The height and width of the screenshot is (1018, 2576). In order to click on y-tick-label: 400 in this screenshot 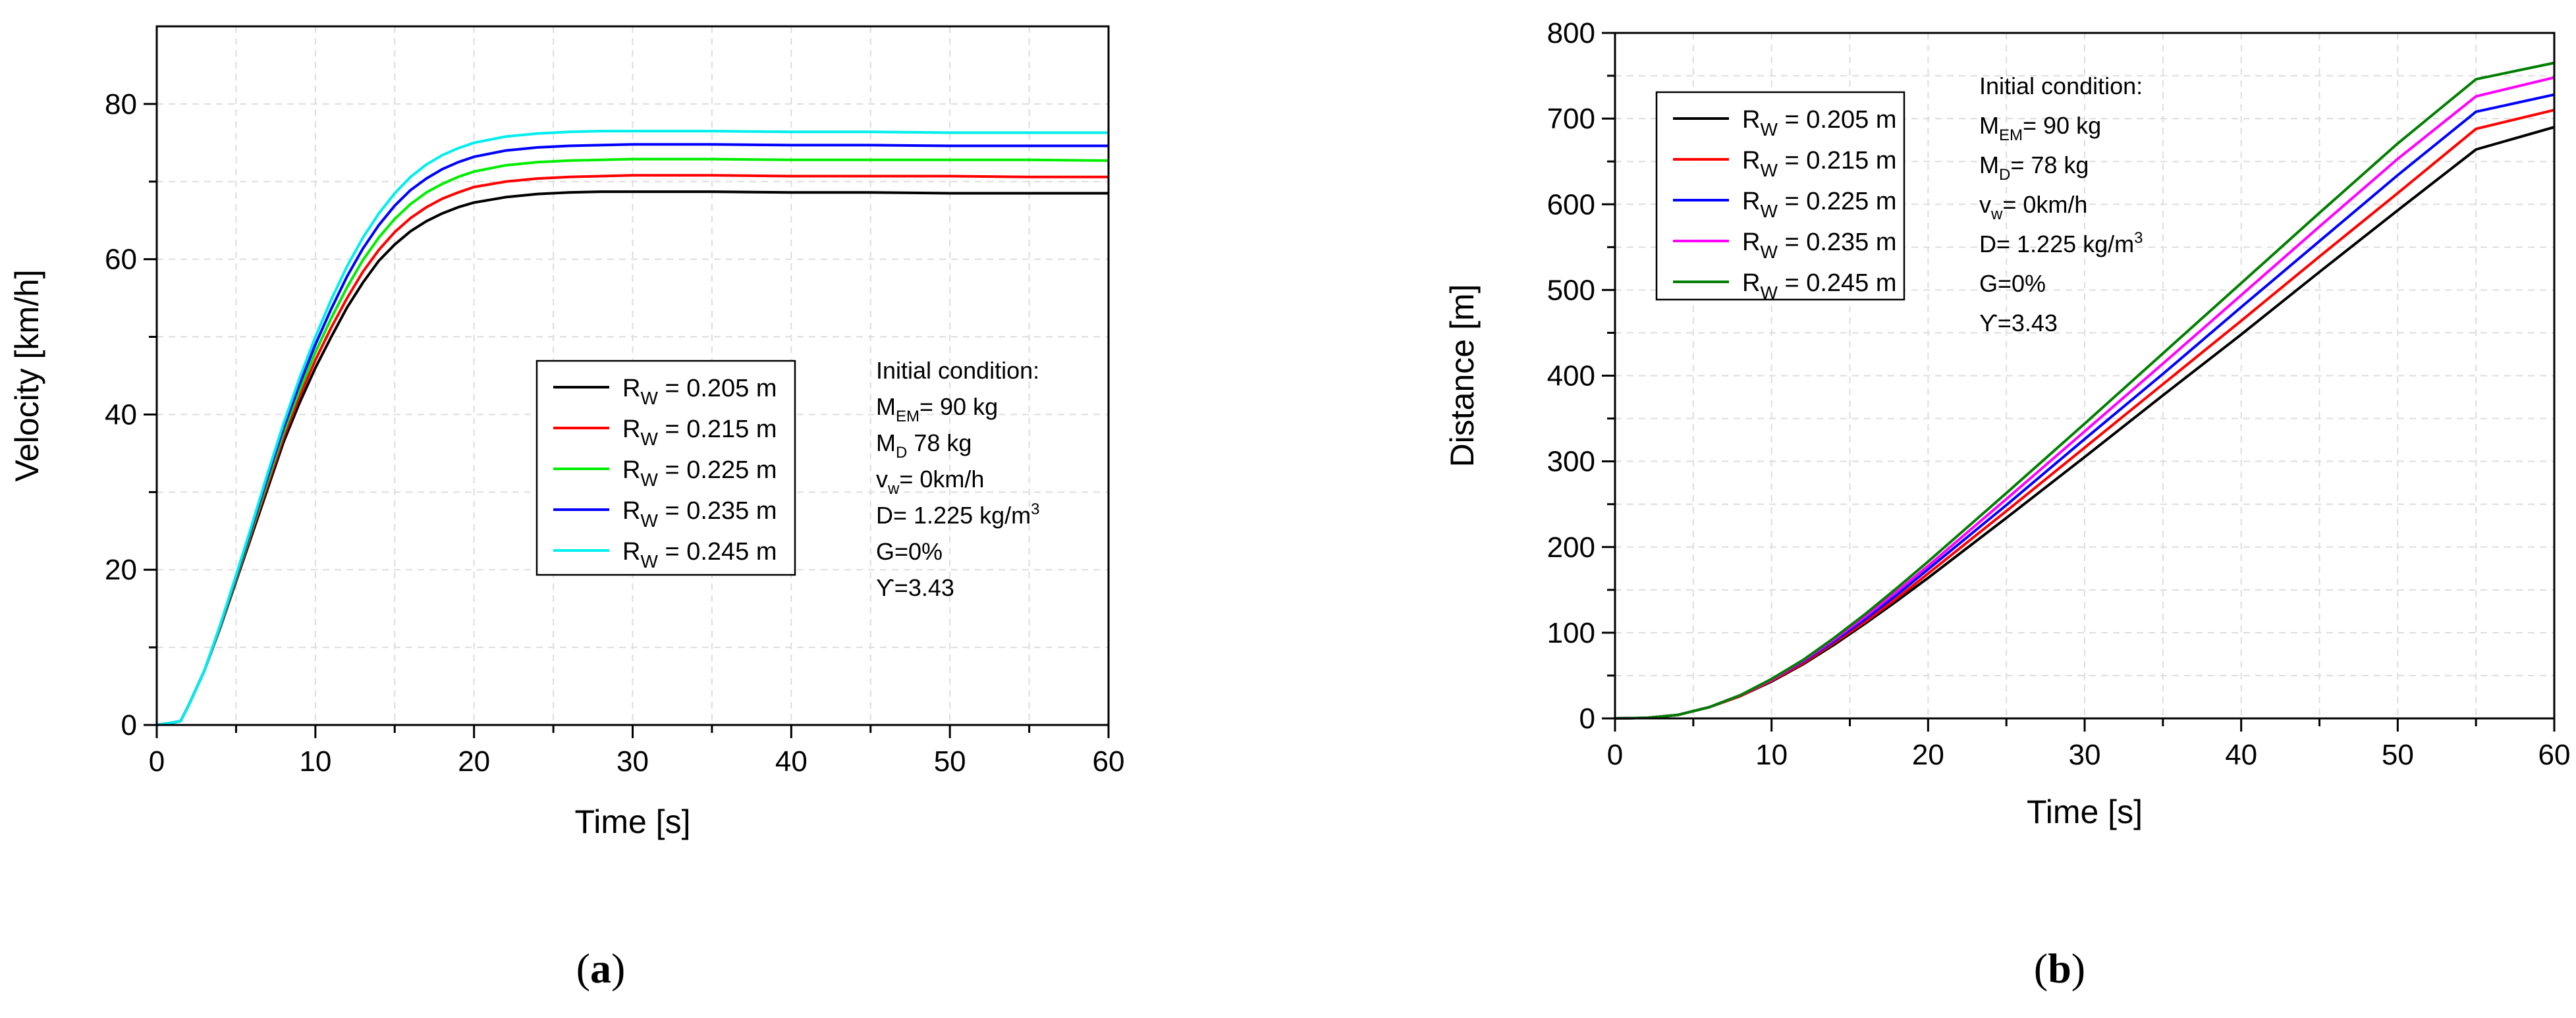, I will do `click(1571, 376)`.